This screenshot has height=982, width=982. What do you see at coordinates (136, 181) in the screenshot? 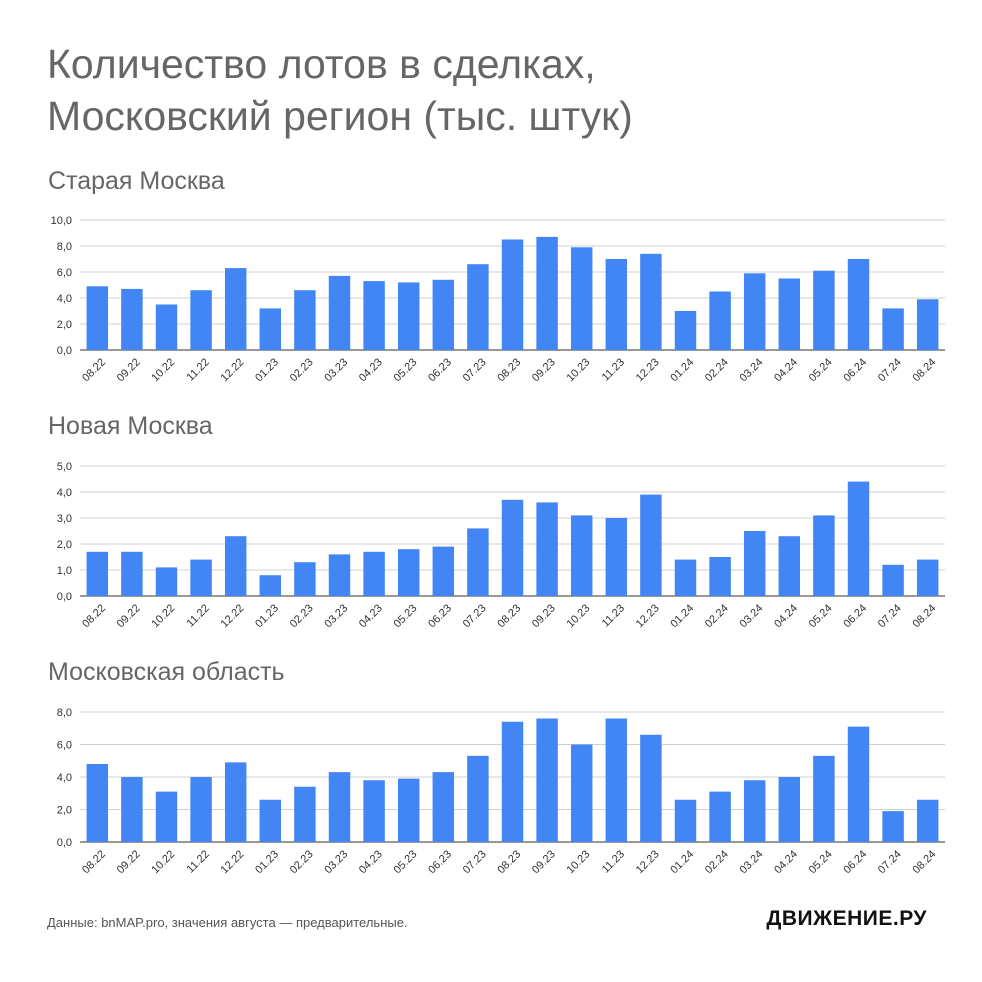
I see `chart-title-old-moscow: Старая Москва` at bounding box center [136, 181].